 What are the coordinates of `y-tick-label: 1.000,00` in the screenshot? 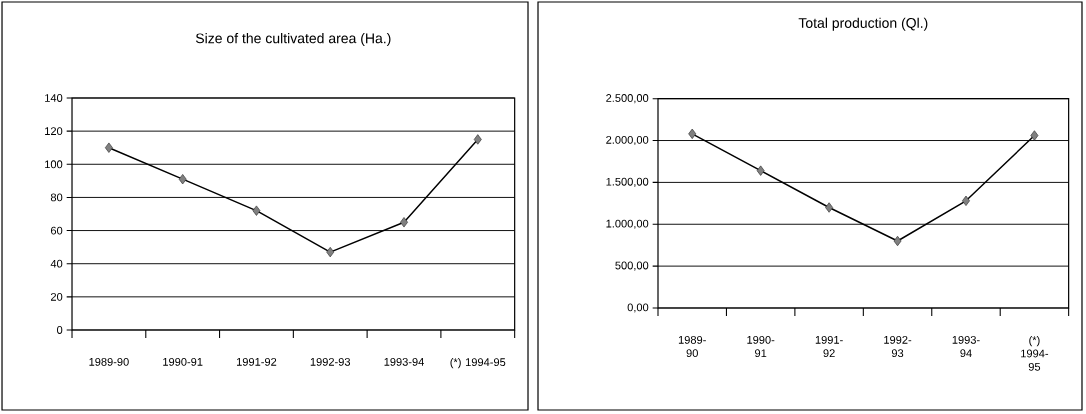 It's located at (627, 224).